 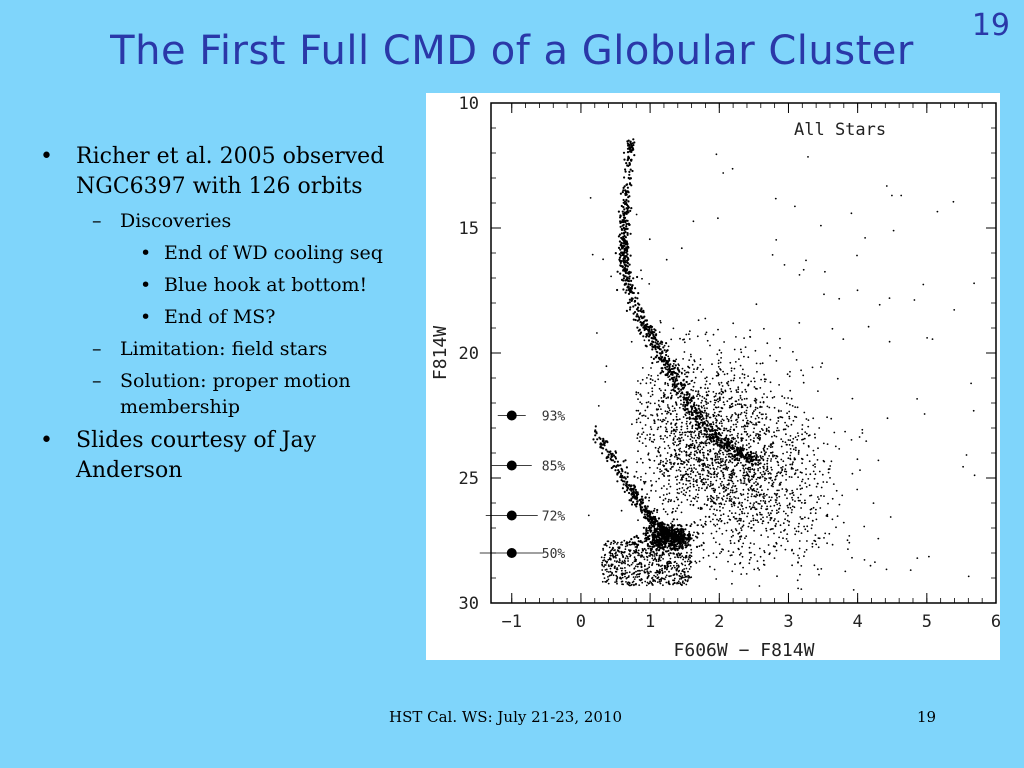 I want to click on x-tick-label: 2, so click(x=719, y=622).